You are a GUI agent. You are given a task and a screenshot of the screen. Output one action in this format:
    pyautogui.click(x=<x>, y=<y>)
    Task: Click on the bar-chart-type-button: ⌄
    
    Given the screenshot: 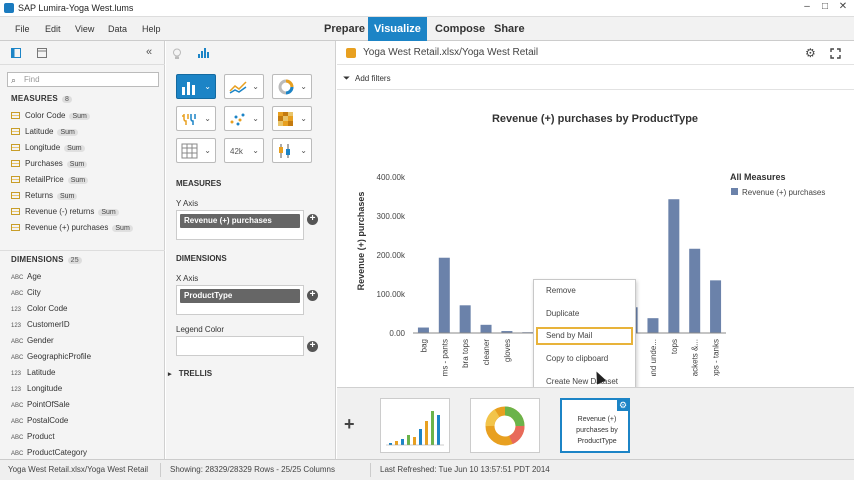 What is the action you would take?
    pyautogui.click(x=196, y=86)
    